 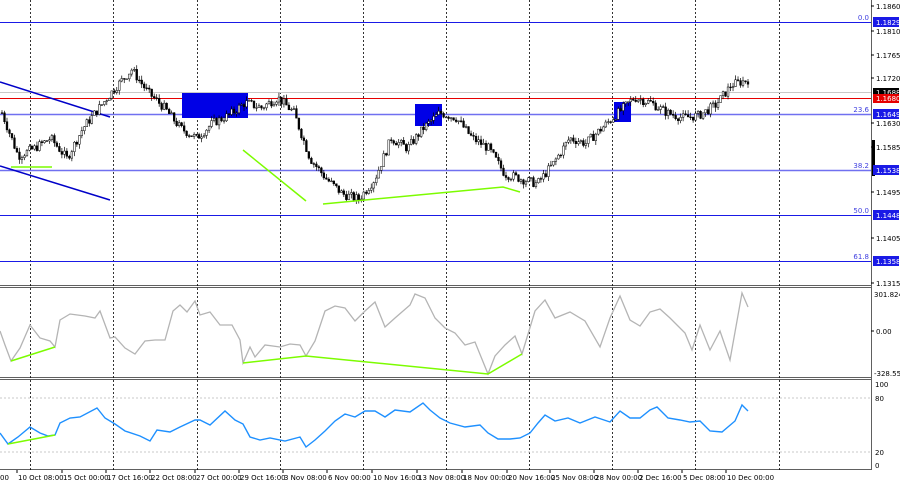 I want to click on svg-text: 2 Dec 16:00, so click(x=660, y=478).